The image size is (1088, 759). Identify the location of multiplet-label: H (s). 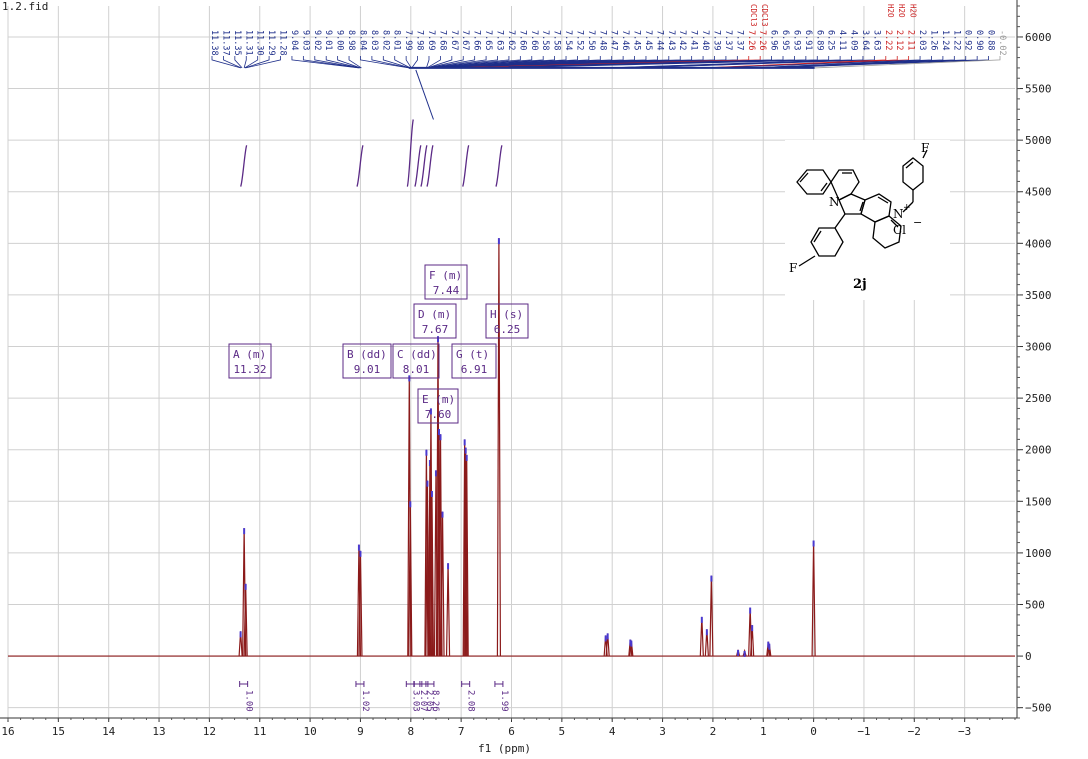
(506, 314).